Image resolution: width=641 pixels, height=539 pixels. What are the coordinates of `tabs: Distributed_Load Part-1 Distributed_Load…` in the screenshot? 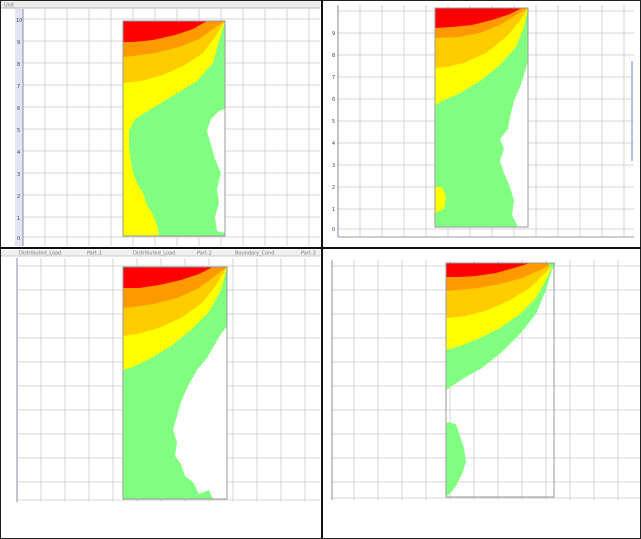 It's located at (167, 254).